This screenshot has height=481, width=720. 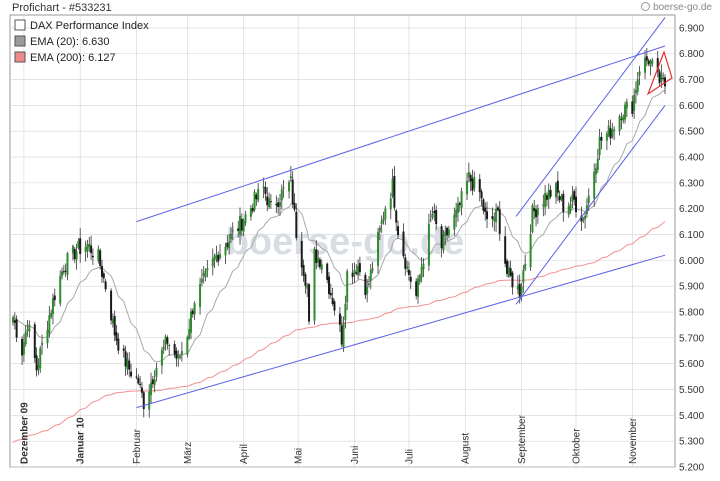 I want to click on x-tick-label: August, so click(x=466, y=448).